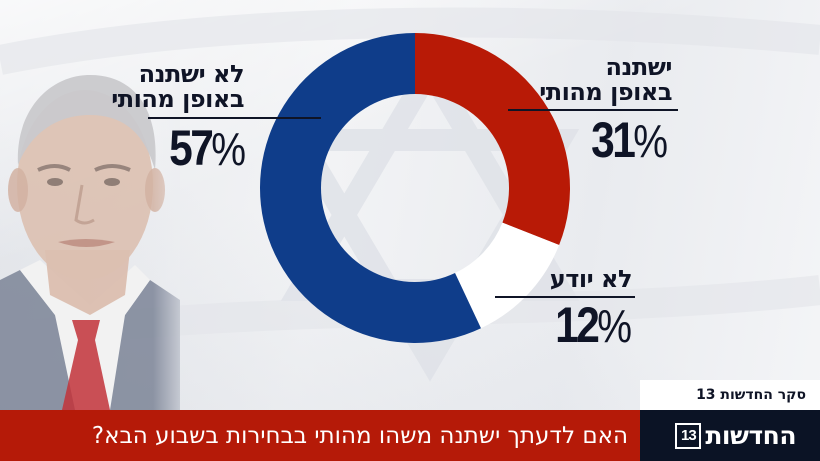 This screenshot has height=461, width=820. Describe the element at coordinates (614, 140) in the screenshot. I see `value-will-change-number: 31` at that location.